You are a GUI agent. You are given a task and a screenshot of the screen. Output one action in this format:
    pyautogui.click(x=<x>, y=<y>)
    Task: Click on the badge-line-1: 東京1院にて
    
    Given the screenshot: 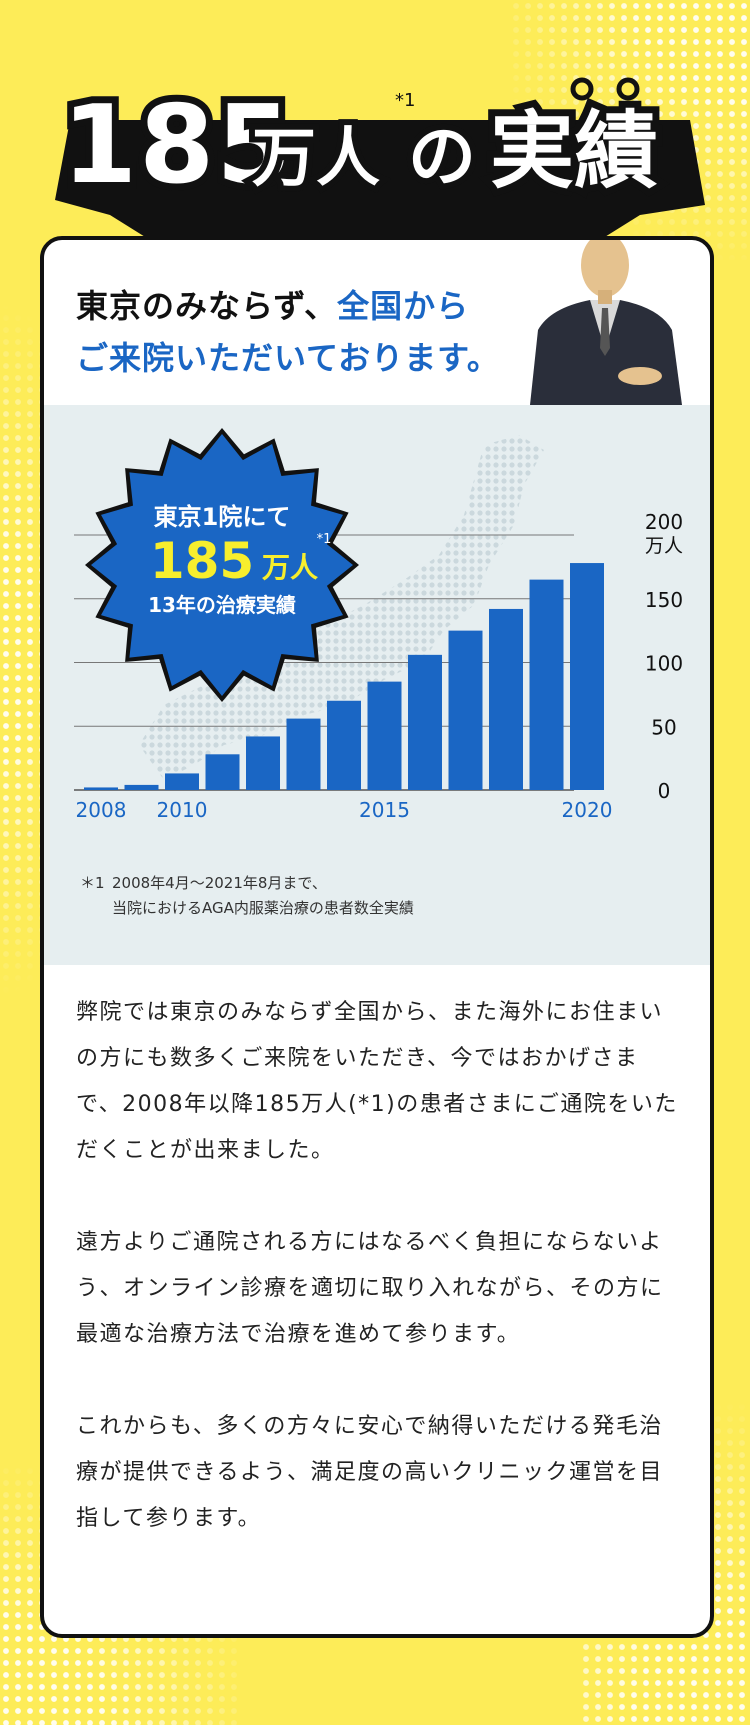 What is the action you would take?
    pyautogui.click(x=222, y=517)
    